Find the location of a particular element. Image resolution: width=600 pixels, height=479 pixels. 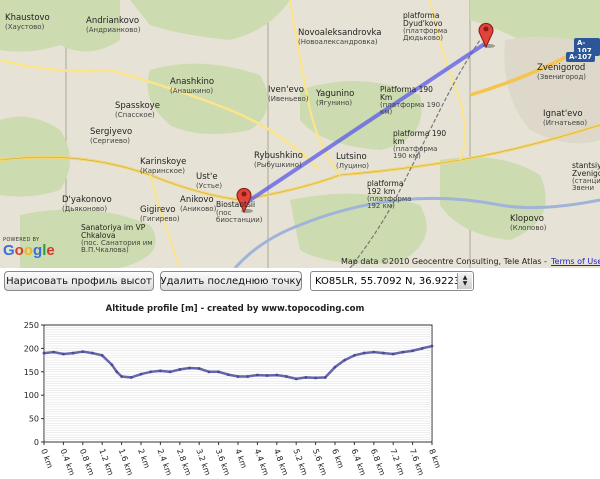

place-khaustovo: Khaustovo (Хаустово) is located at coordinates (27, 22).